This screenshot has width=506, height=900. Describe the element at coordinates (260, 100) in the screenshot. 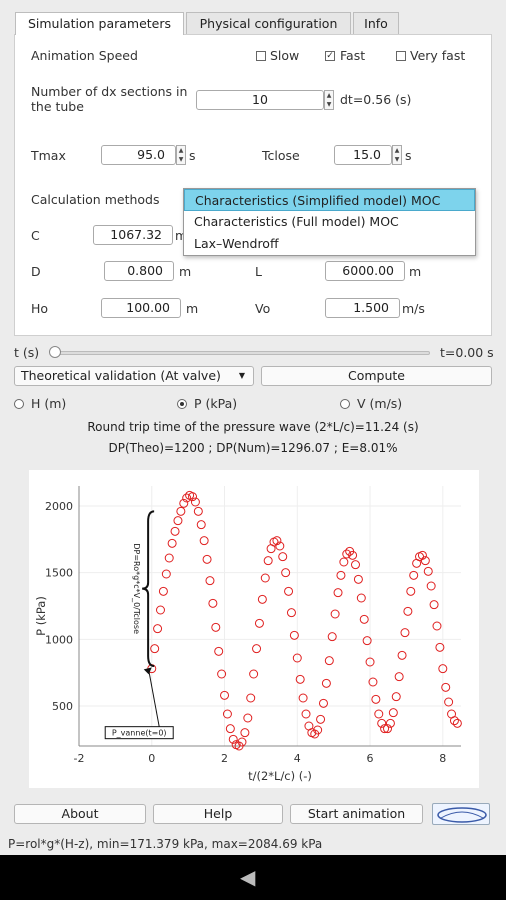

I see `dx-sections-input: 10` at that location.